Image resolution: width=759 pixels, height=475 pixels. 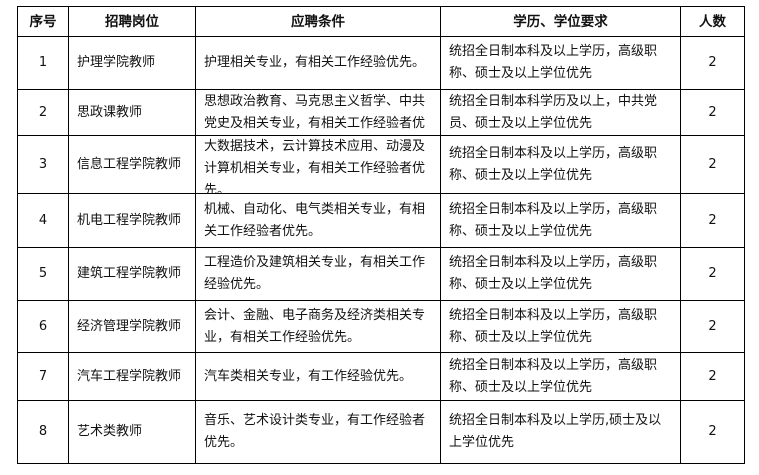 I want to click on header-row: 序号 招聘岗位 应聘条件 学历、学位要求 人数, so click(x=381, y=21).